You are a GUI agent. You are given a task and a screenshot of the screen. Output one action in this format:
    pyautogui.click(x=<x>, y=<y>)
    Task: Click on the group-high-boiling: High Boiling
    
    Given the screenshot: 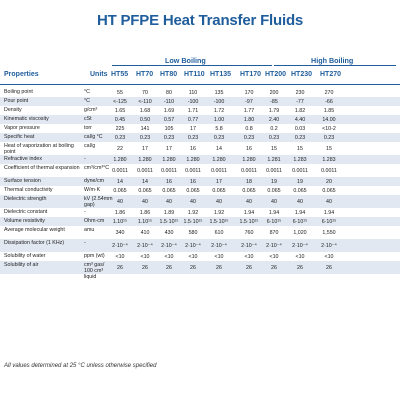 What is the action you would take?
    pyautogui.click(x=332, y=60)
    